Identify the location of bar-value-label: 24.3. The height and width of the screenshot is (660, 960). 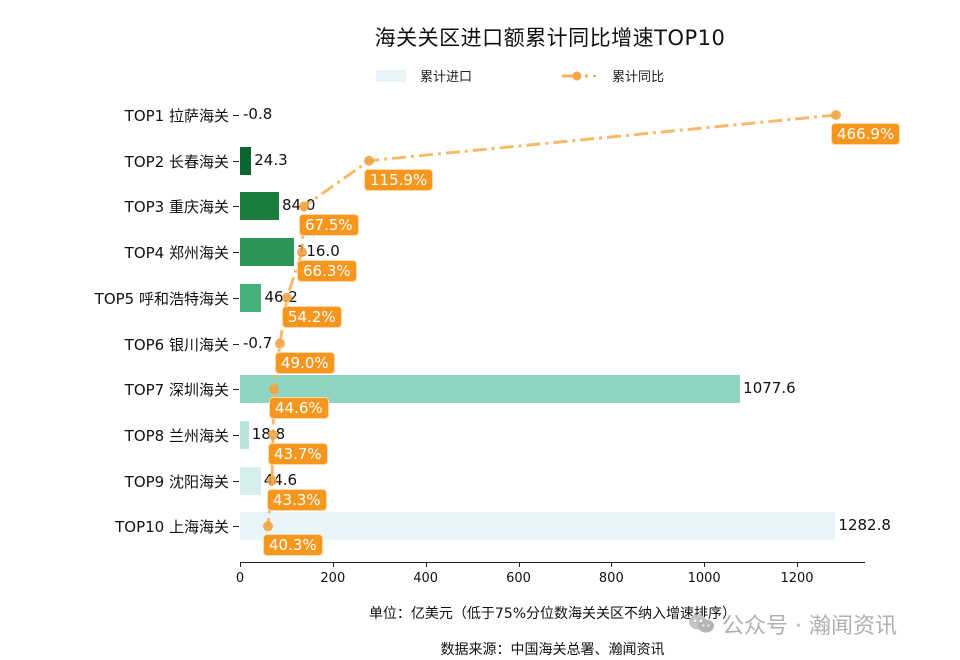
(271, 159).